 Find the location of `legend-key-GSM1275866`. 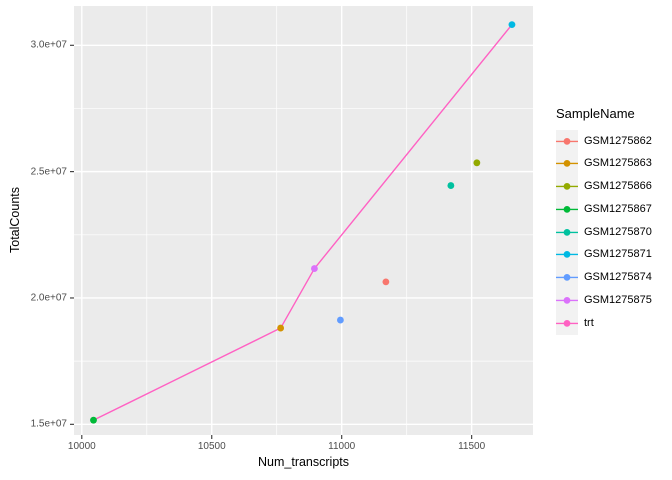

legend-key-GSM1275866 is located at coordinates (567, 186).